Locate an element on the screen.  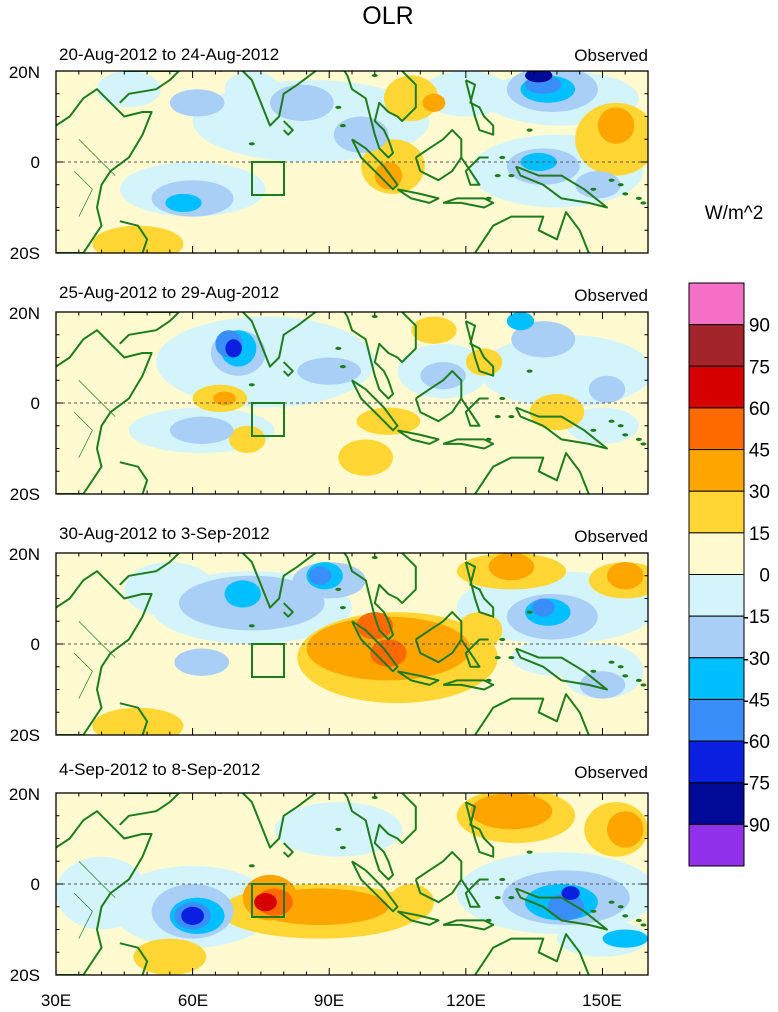
figure-title: OLR is located at coordinates (387, 16).